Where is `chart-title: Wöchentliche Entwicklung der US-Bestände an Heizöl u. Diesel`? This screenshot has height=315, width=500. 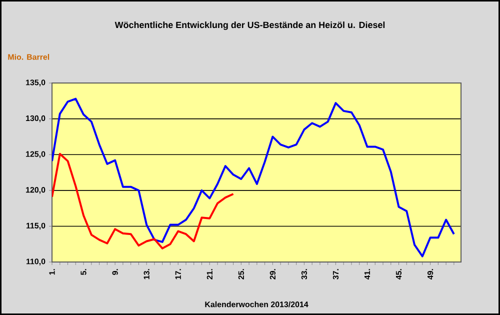
chart-title: Wöchentliche Entwicklung der US-Bestände an Heizöl u. Diesel is located at coordinates (249, 26).